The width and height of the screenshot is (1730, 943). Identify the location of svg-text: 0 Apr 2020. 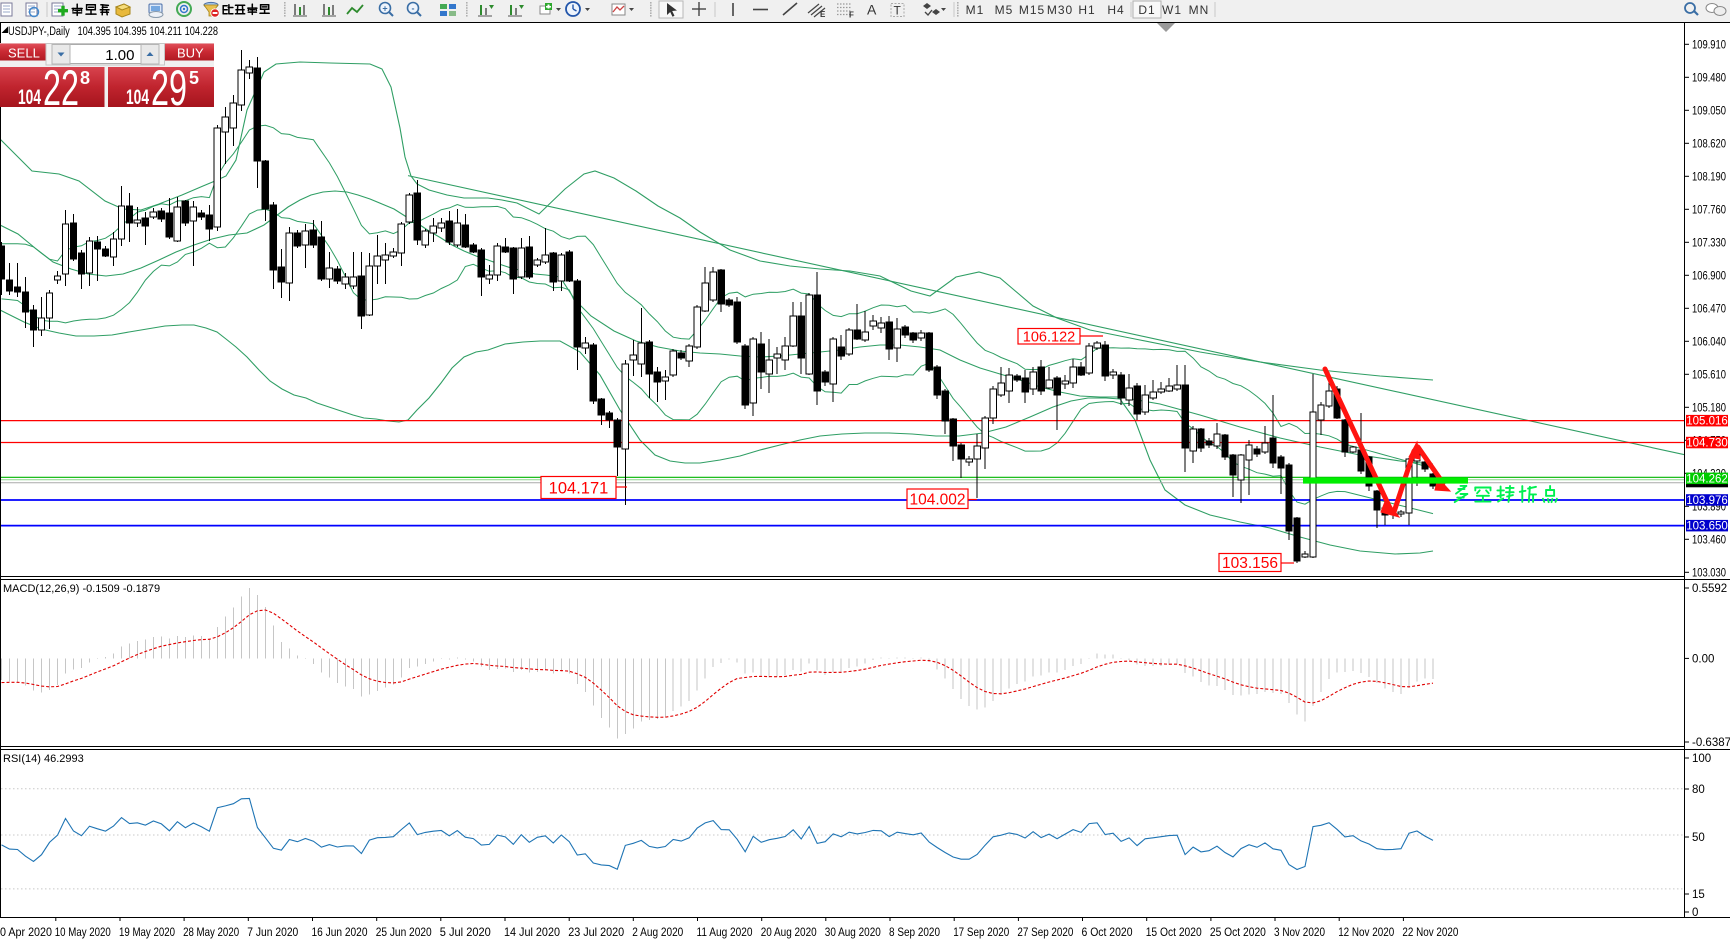
(26, 932).